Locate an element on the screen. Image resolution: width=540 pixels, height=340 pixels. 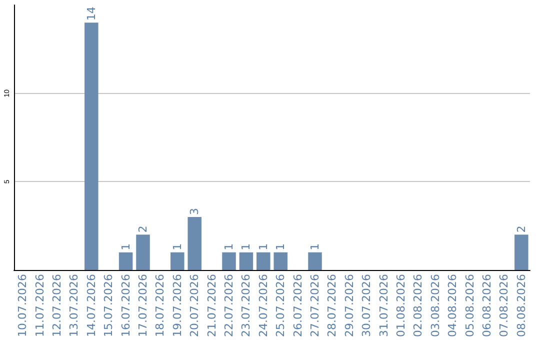
x-tick-label: 28.07.2026 is located at coordinates (332, 305).